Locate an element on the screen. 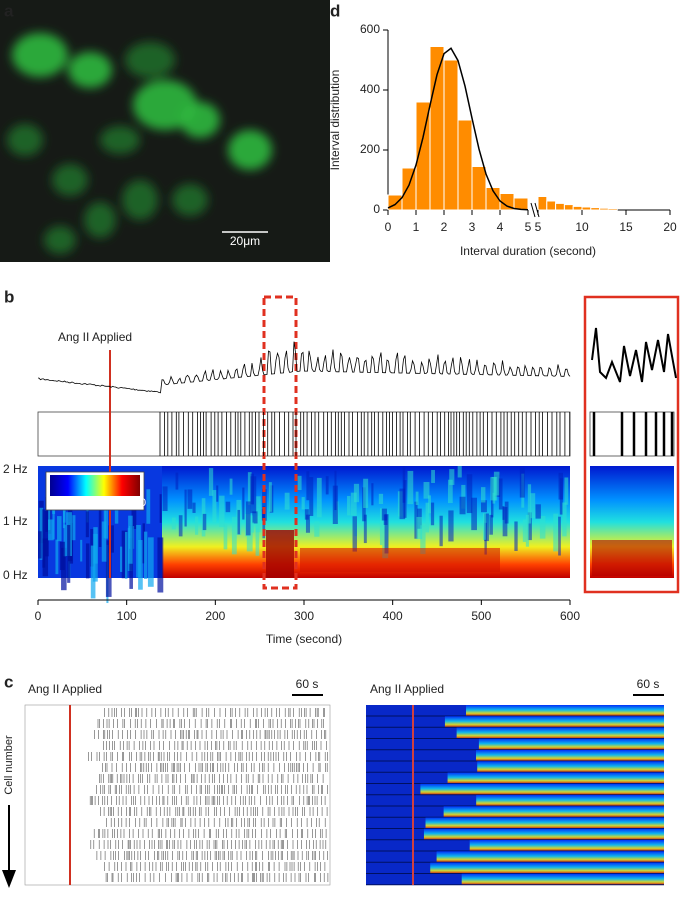  x-tick-label: 3 is located at coordinates (472, 227).